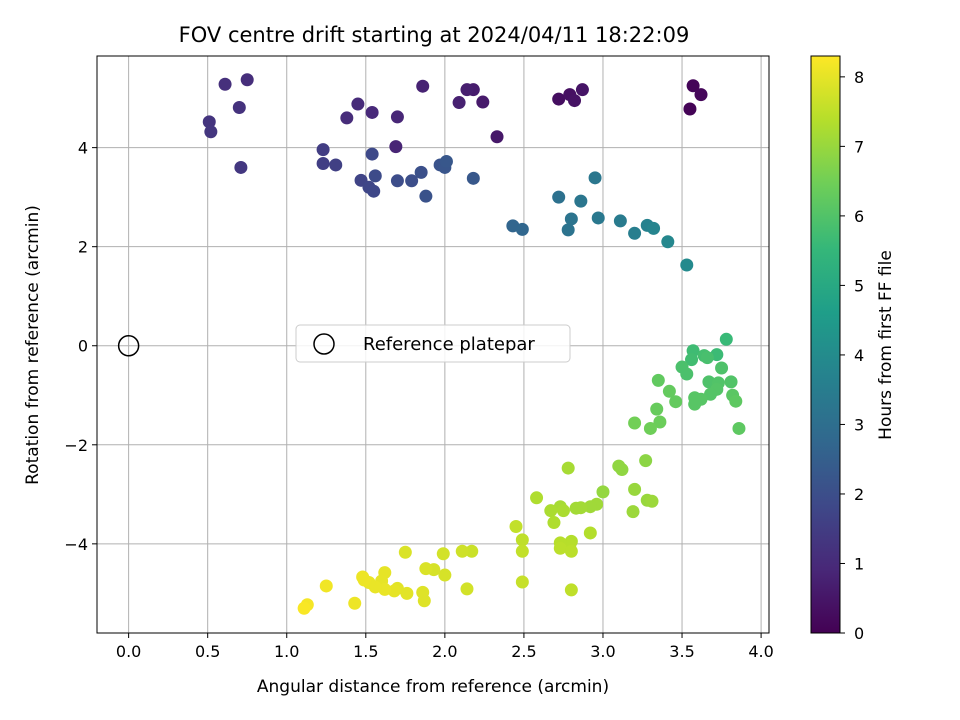 This screenshot has height=720, width=960. I want to click on reference-platepar-marker, so click(128, 345).